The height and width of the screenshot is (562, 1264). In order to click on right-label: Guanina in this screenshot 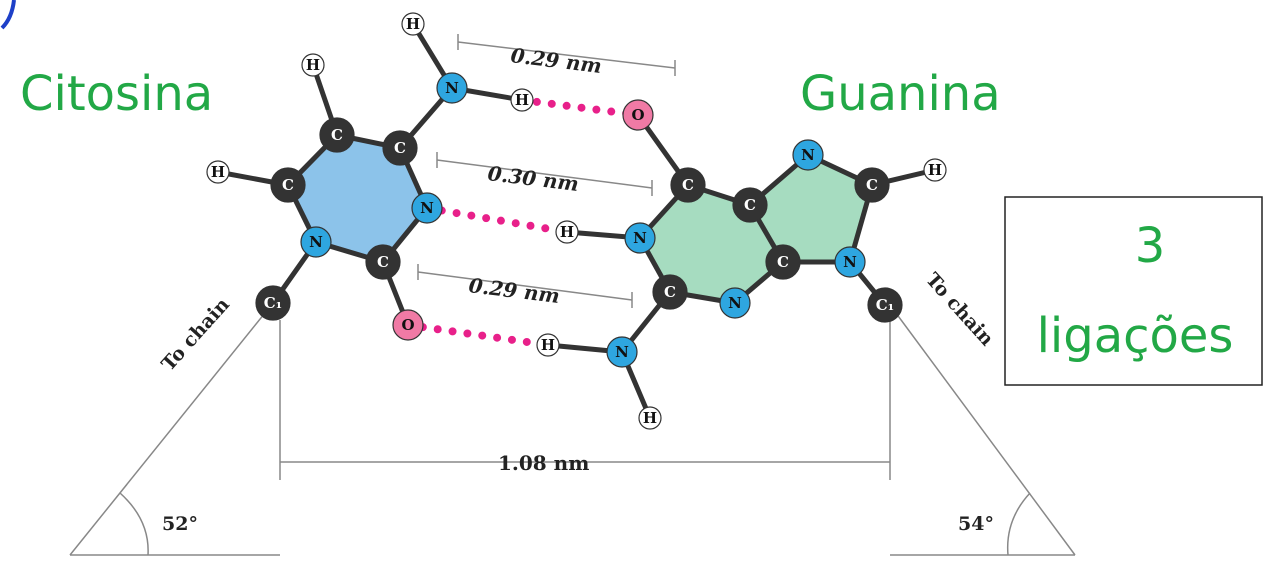, I will do `click(900, 94)`.